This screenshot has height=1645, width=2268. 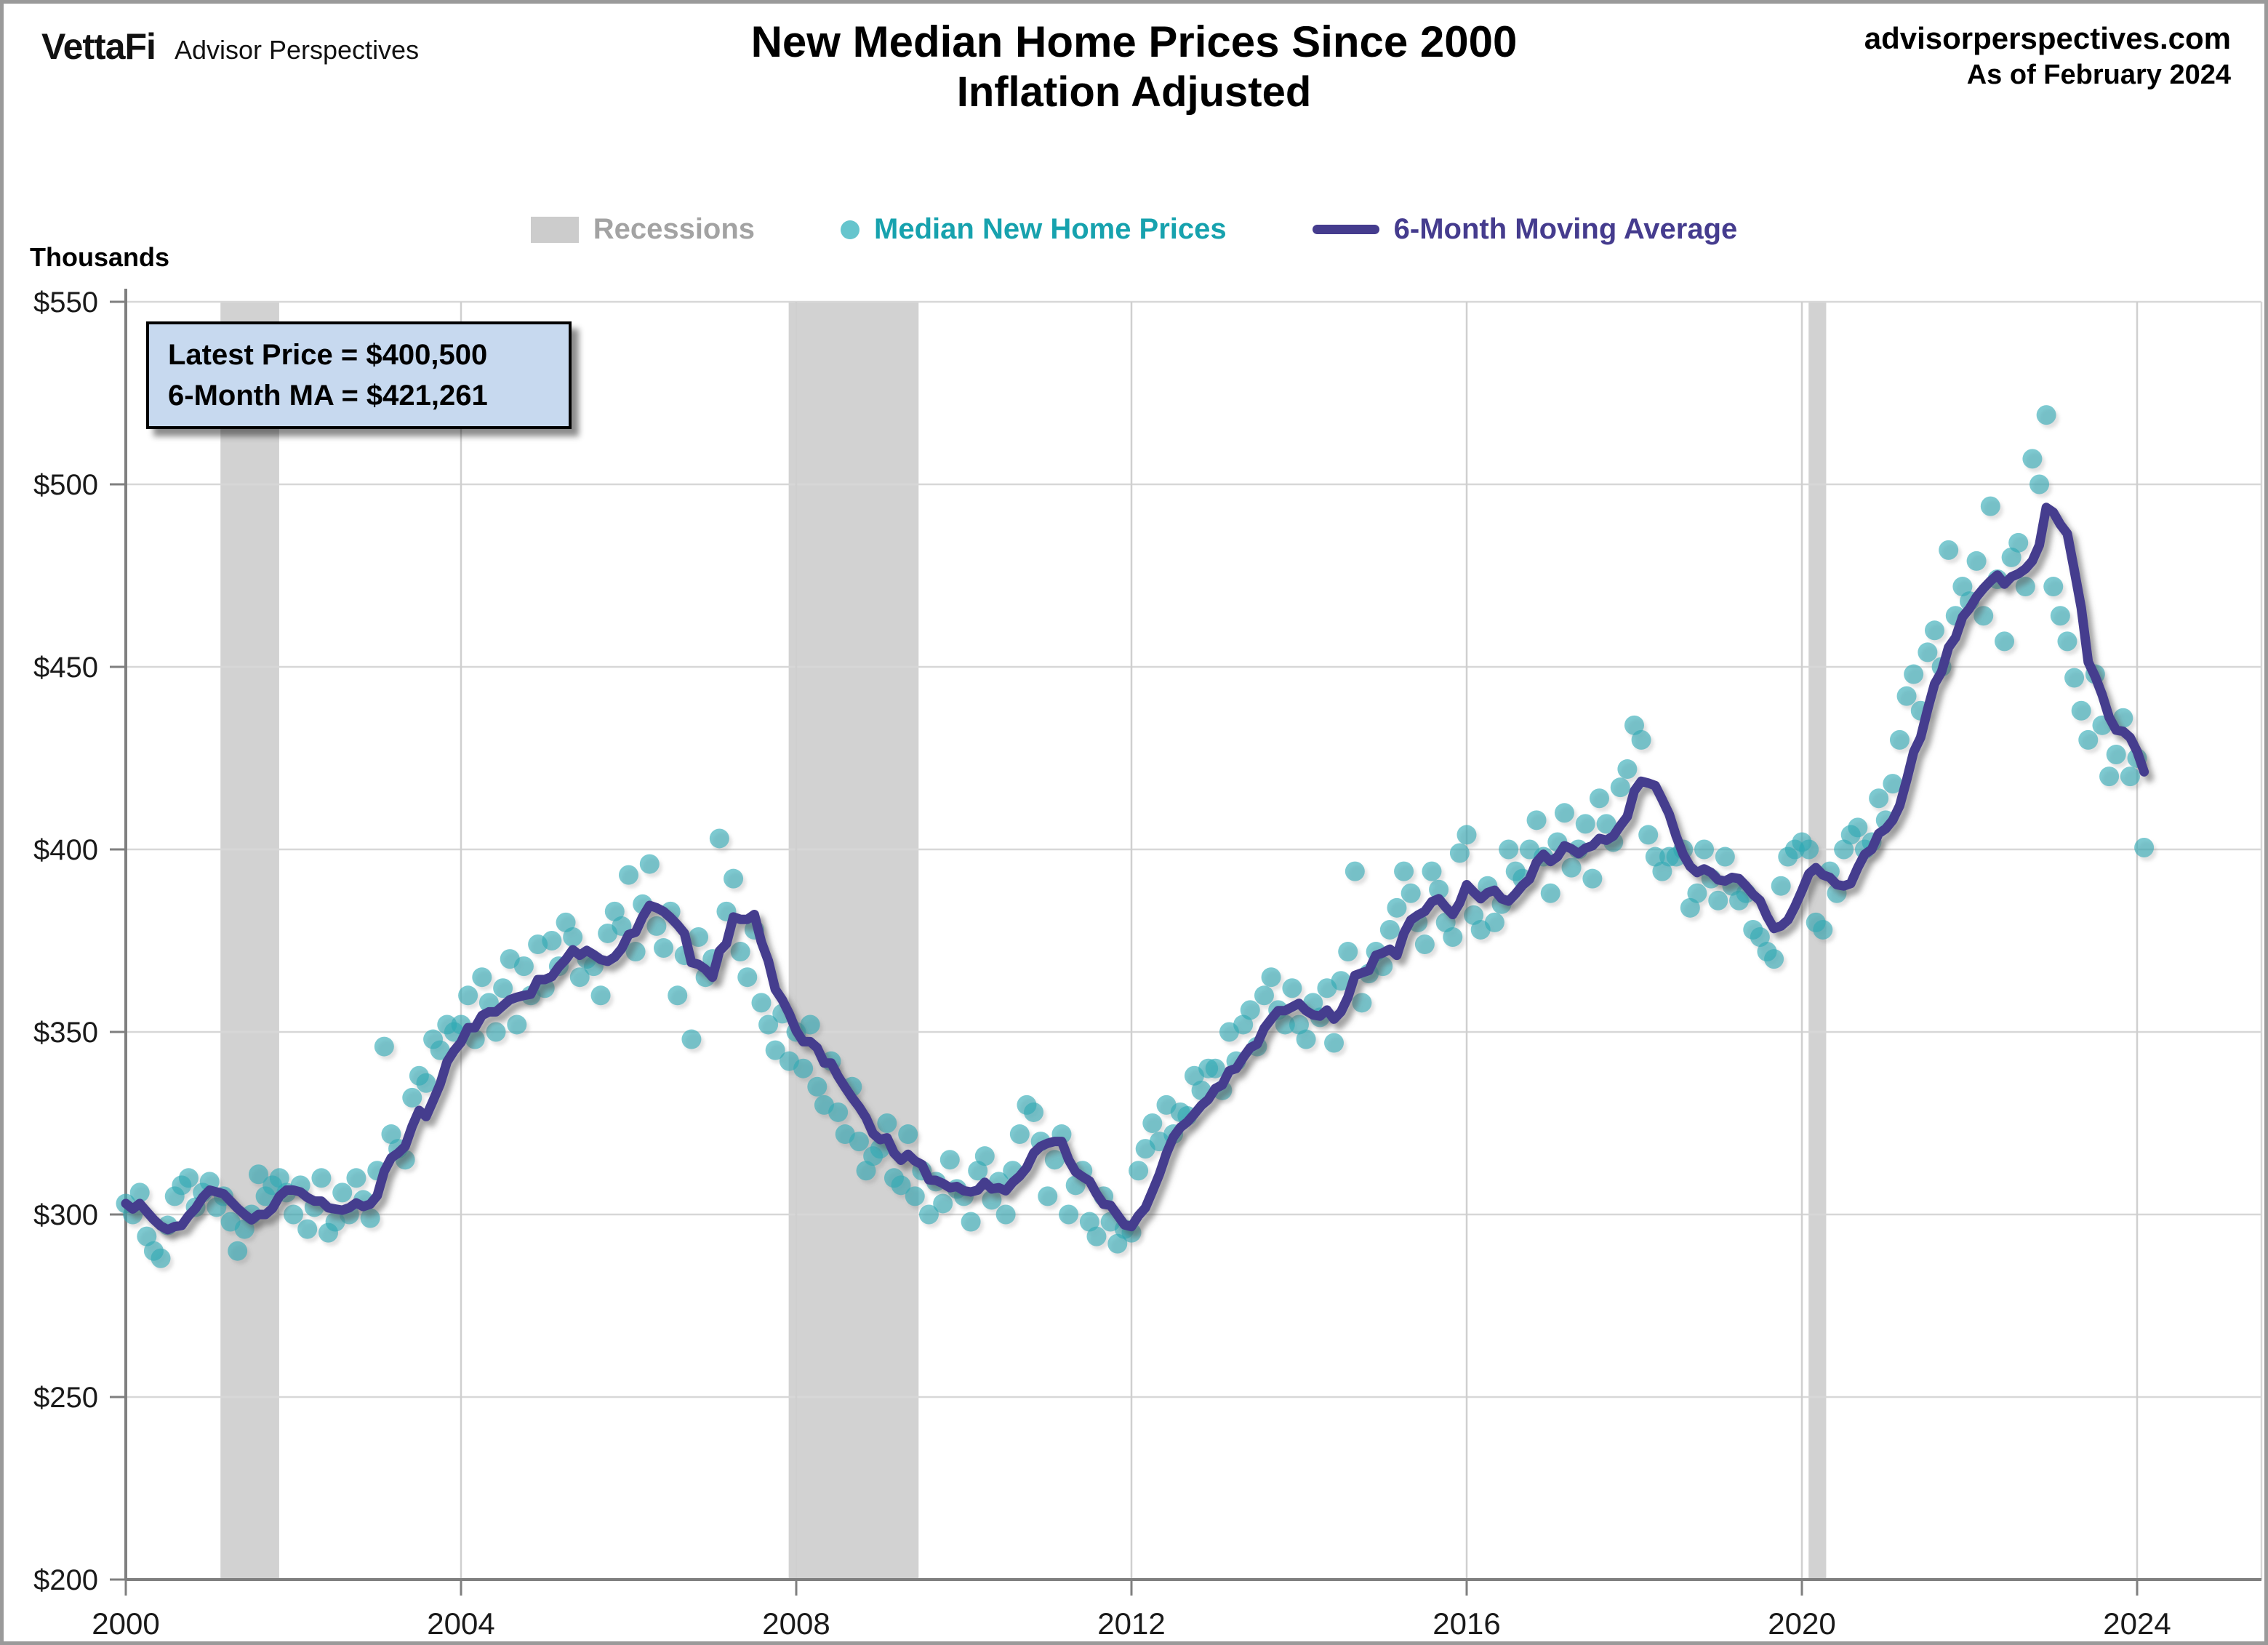 What do you see at coordinates (328, 396) in the screenshot?
I see `annotation-latest-ma: 6-Month MA = $421,261` at bounding box center [328, 396].